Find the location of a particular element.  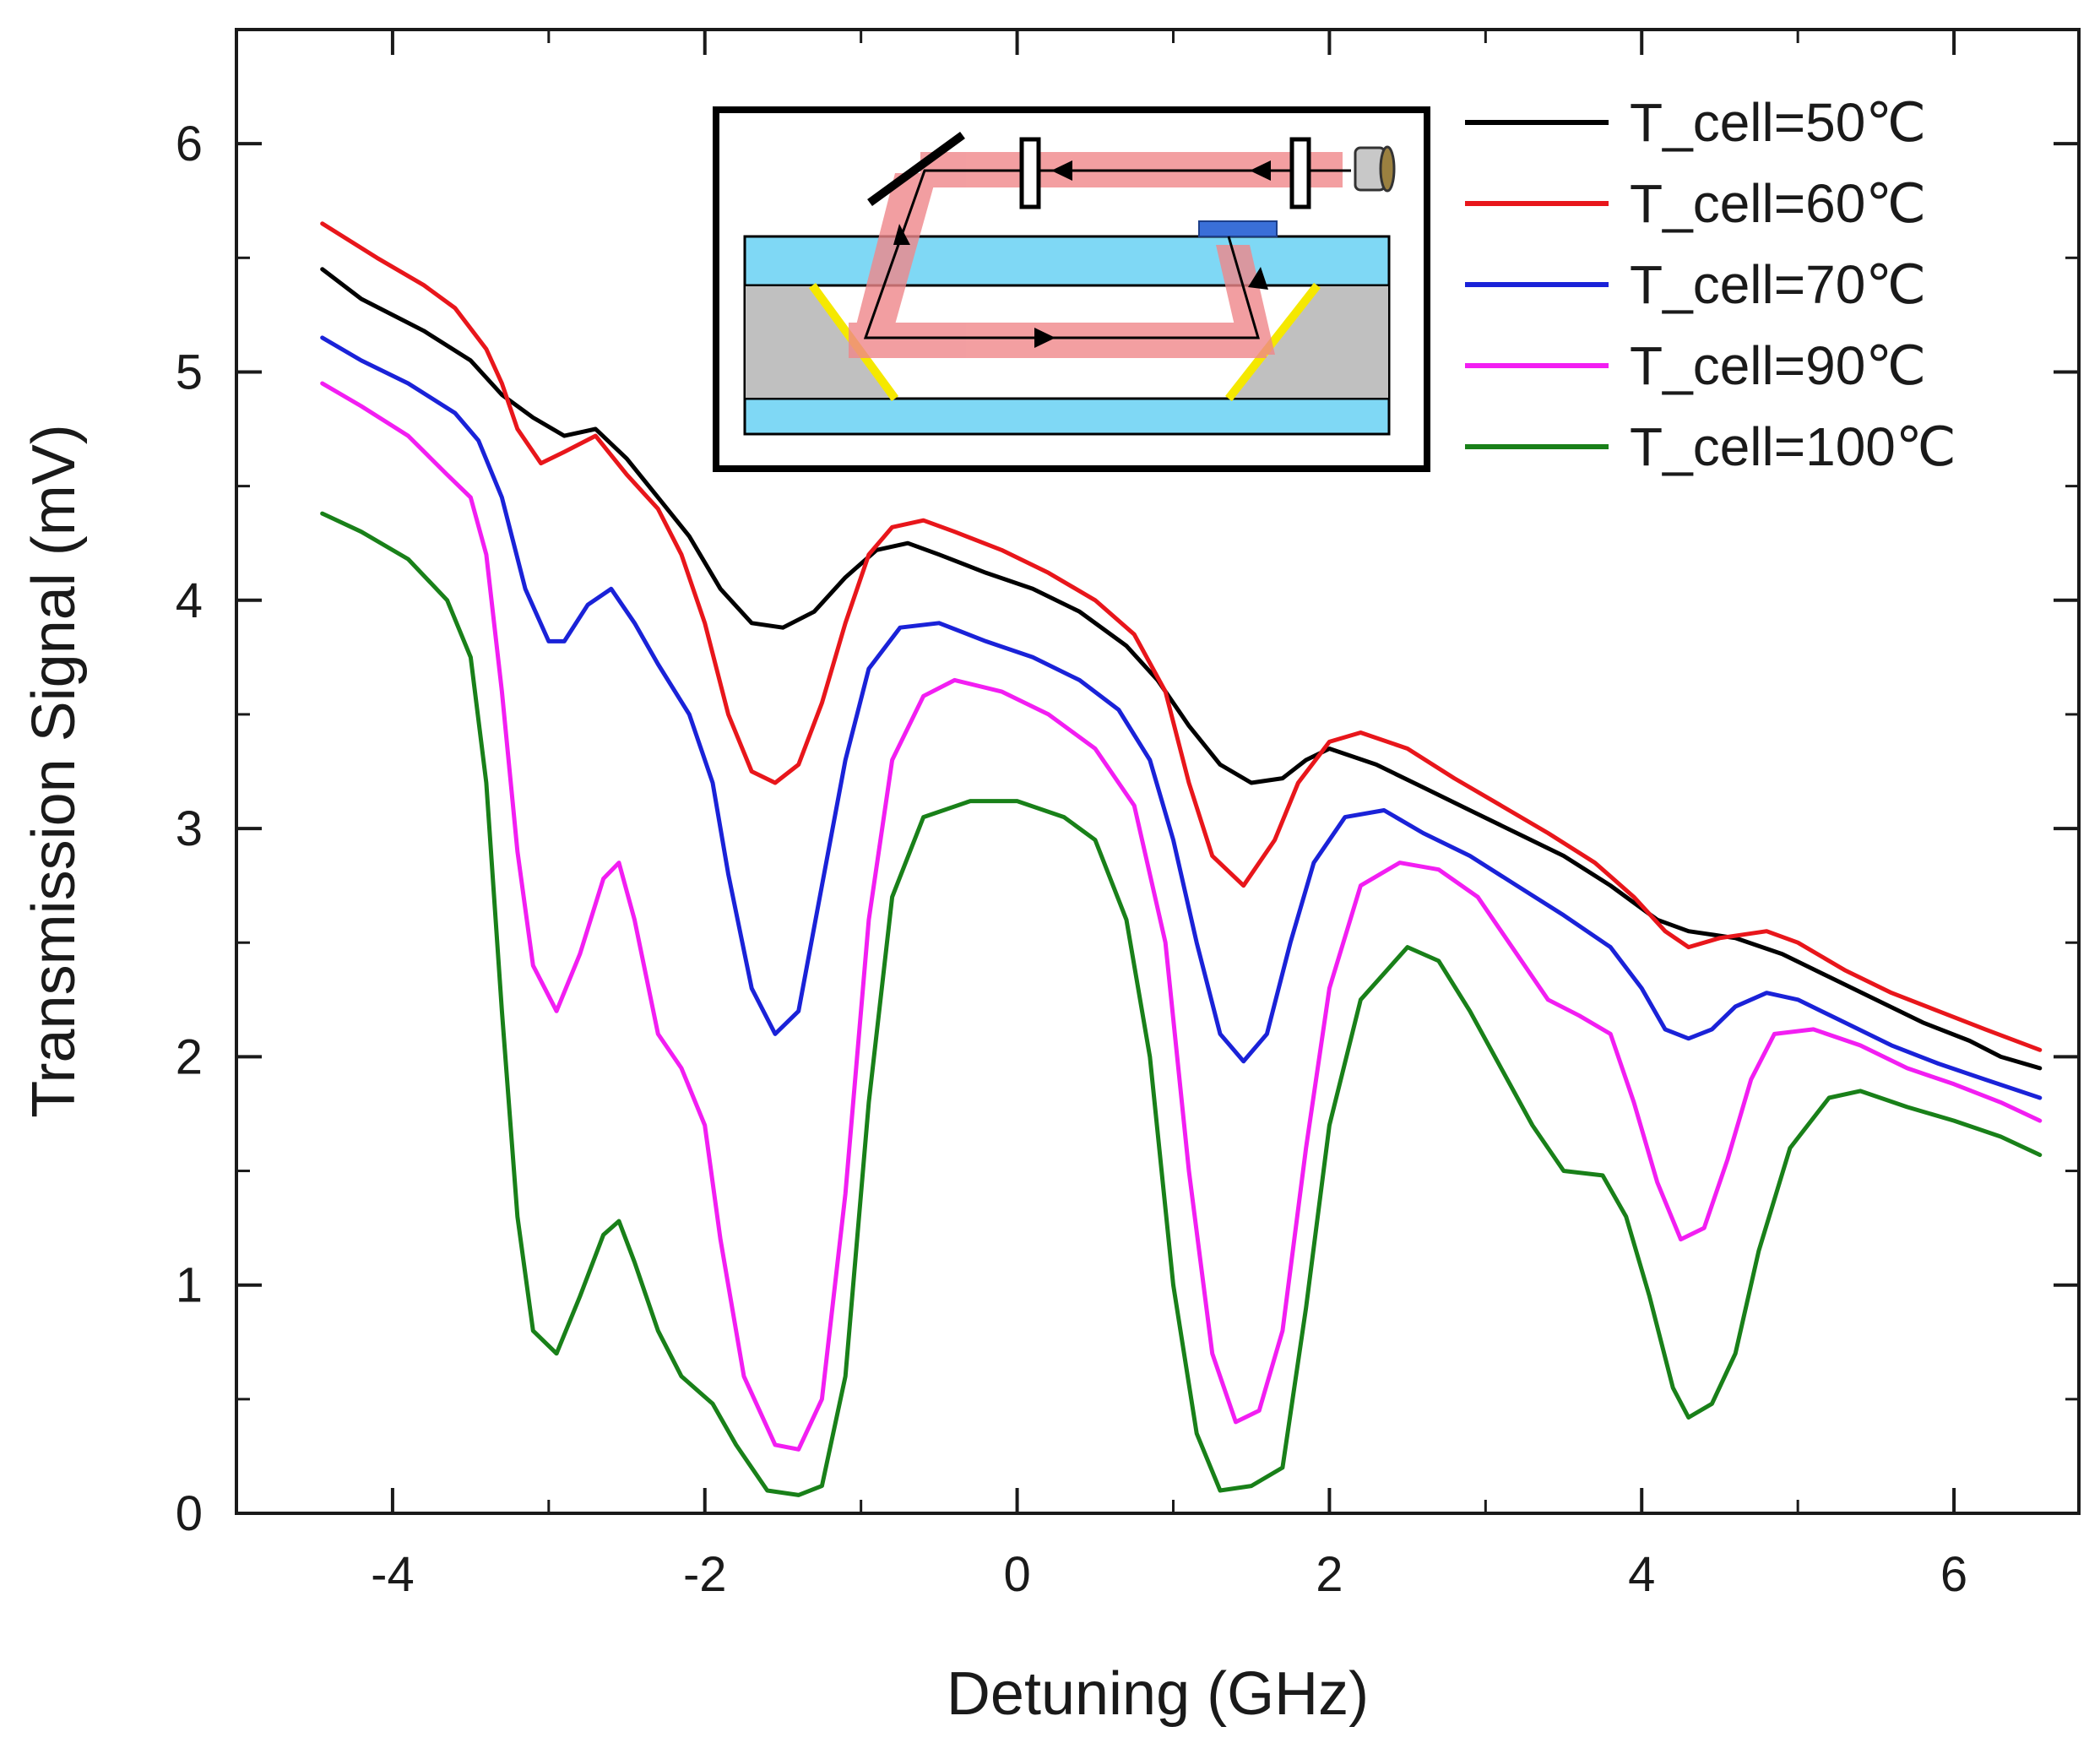

y-axis-title: Transmission Signal (mV) is located at coordinates (54, 771).